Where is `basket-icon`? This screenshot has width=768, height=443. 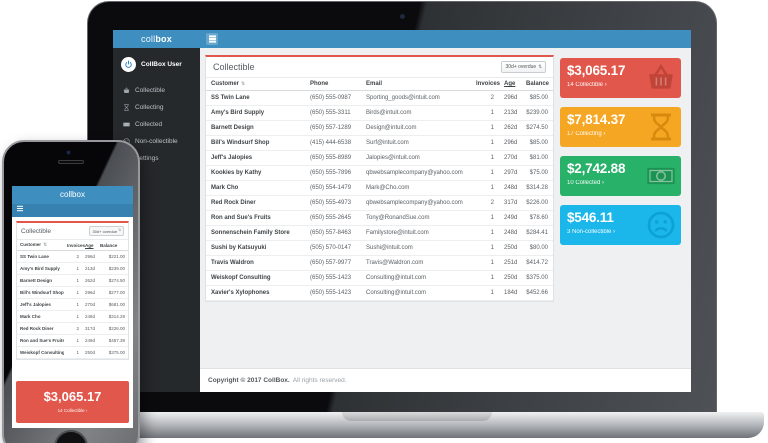 basket-icon is located at coordinates (126, 90).